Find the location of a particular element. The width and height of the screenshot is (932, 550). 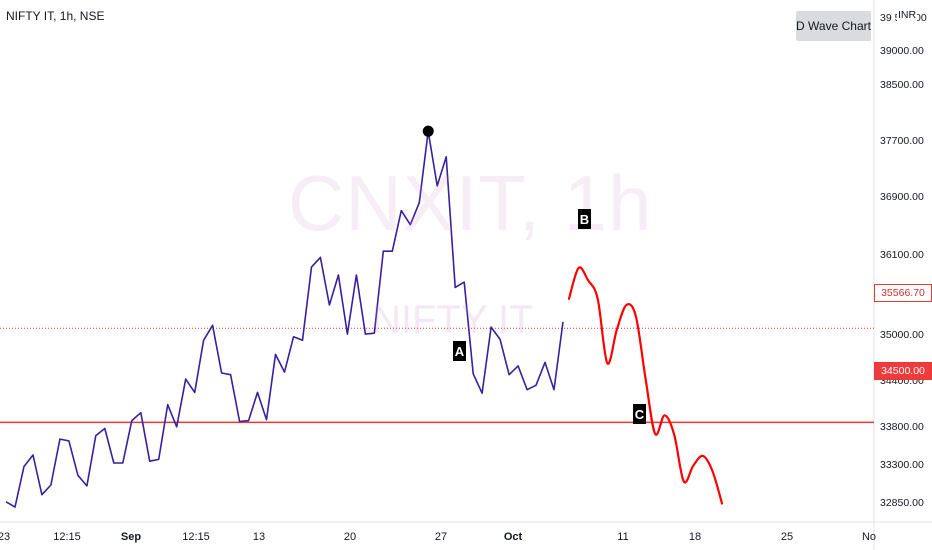

time-axis: 23 12:15 Sep 12:15 13 20 27 Oct 11 18 25 No is located at coordinates (466, 532).